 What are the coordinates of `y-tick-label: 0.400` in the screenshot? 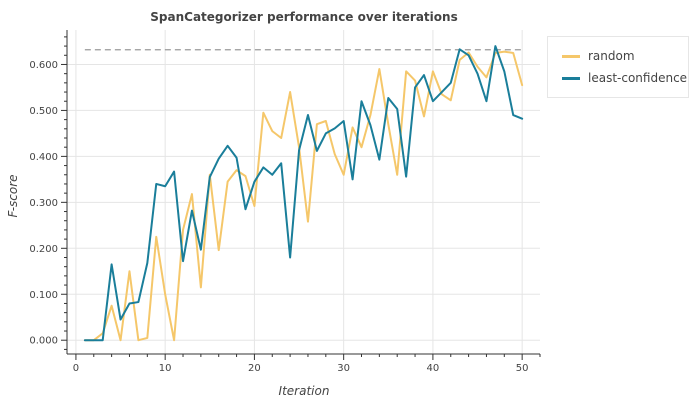 It's located at (43, 157).